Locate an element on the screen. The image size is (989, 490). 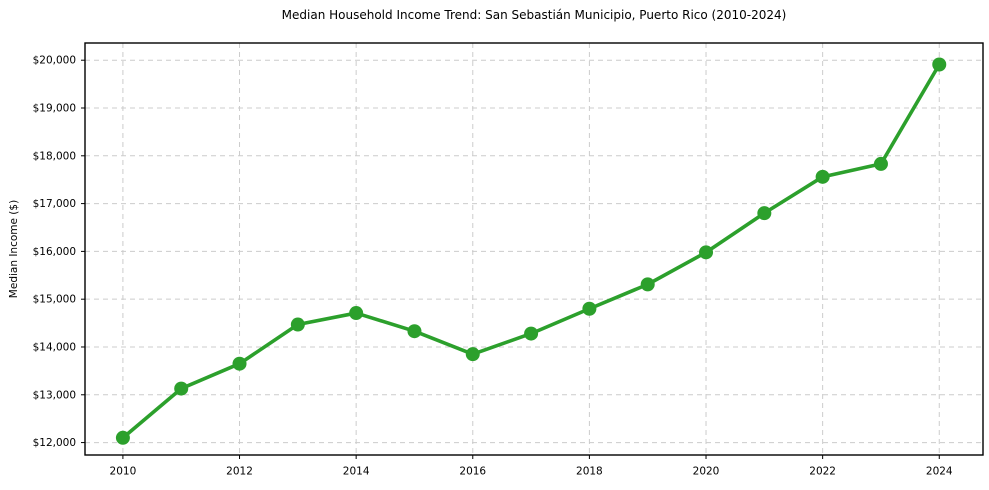
data-point-2012 is located at coordinates (239, 363).